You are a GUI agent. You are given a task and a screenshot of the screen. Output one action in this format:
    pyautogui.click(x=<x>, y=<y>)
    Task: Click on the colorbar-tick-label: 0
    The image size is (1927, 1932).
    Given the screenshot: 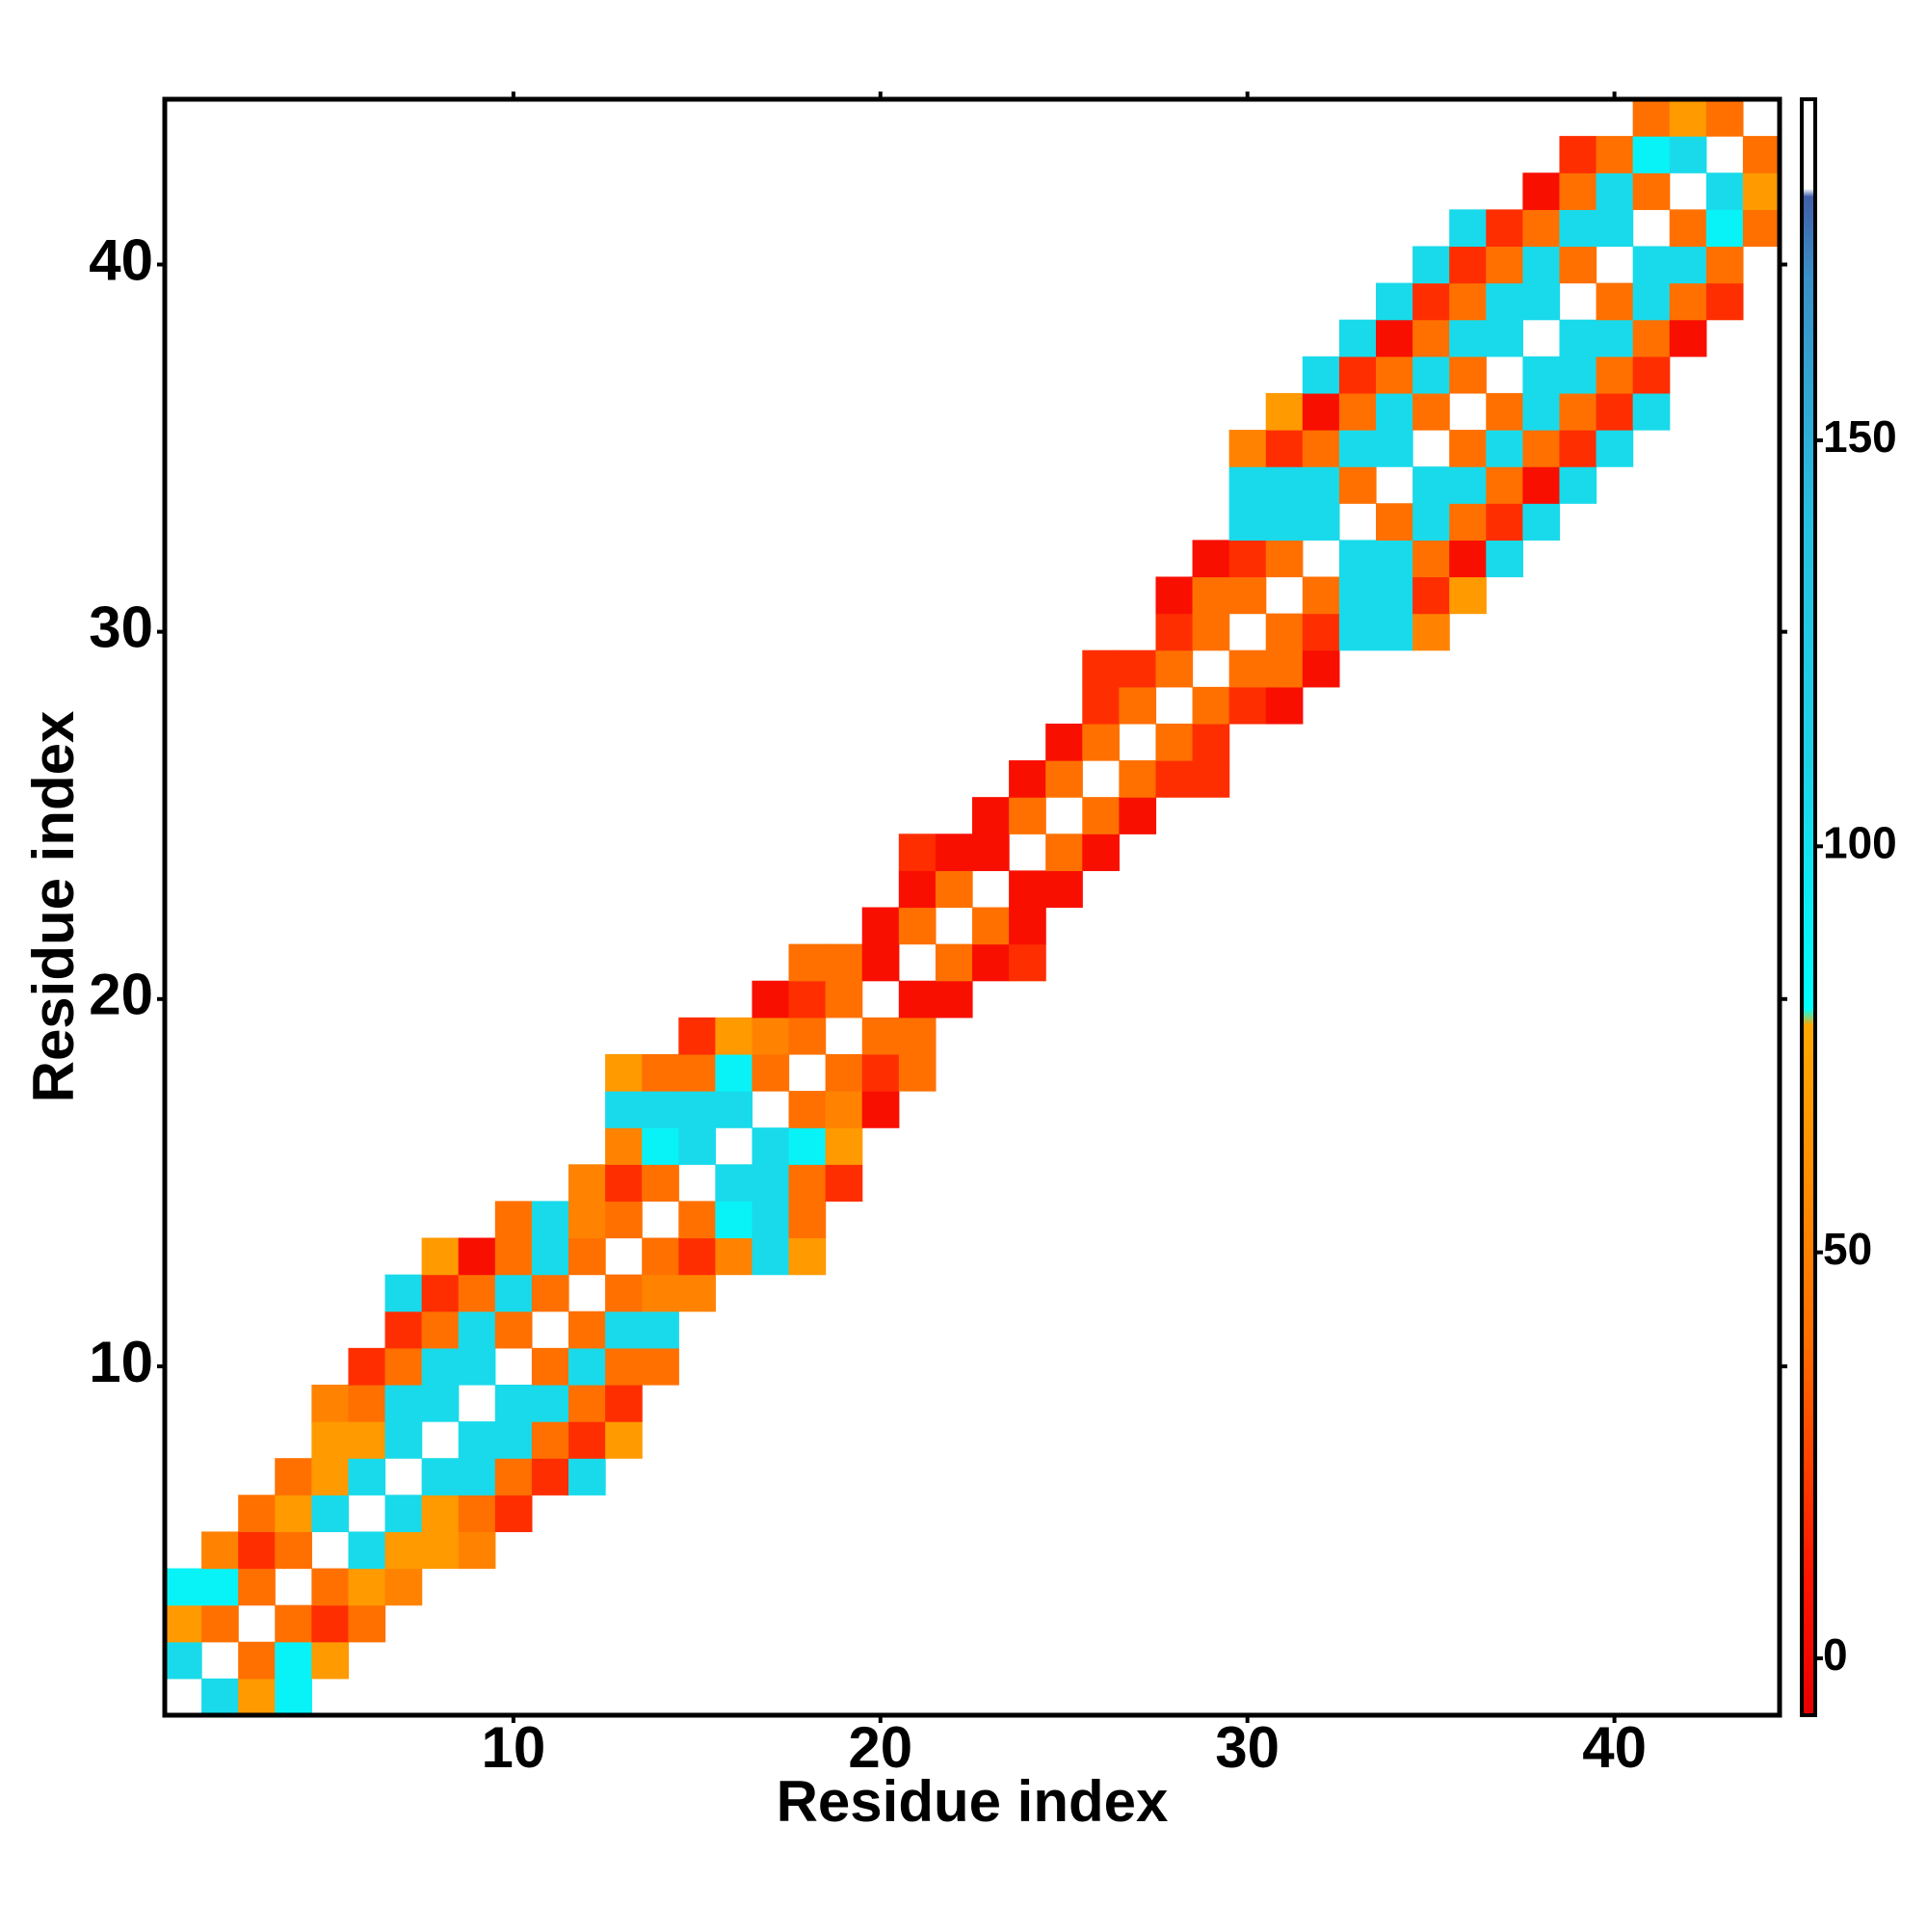 What is the action you would take?
    pyautogui.click(x=1835, y=1654)
    